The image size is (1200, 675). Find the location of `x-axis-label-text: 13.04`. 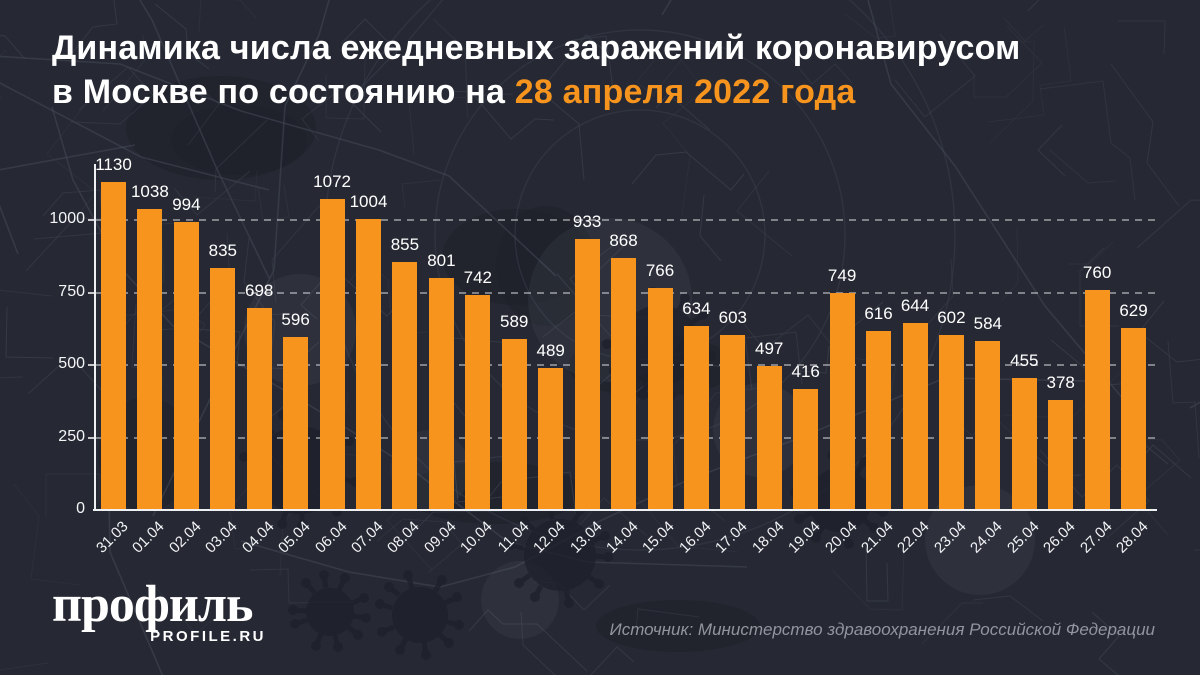

x-axis-label-text: 13.04 is located at coordinates (586, 537).